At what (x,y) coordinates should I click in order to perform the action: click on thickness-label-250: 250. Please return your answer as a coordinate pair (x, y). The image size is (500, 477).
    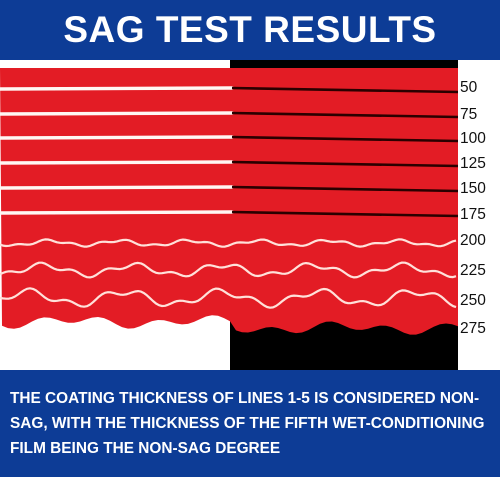
    Looking at the image, I should click on (473, 300).